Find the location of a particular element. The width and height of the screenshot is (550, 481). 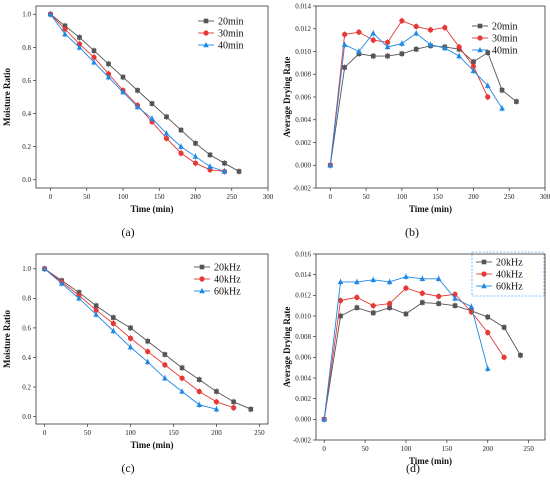

series-20min is located at coordinates (145, 93).